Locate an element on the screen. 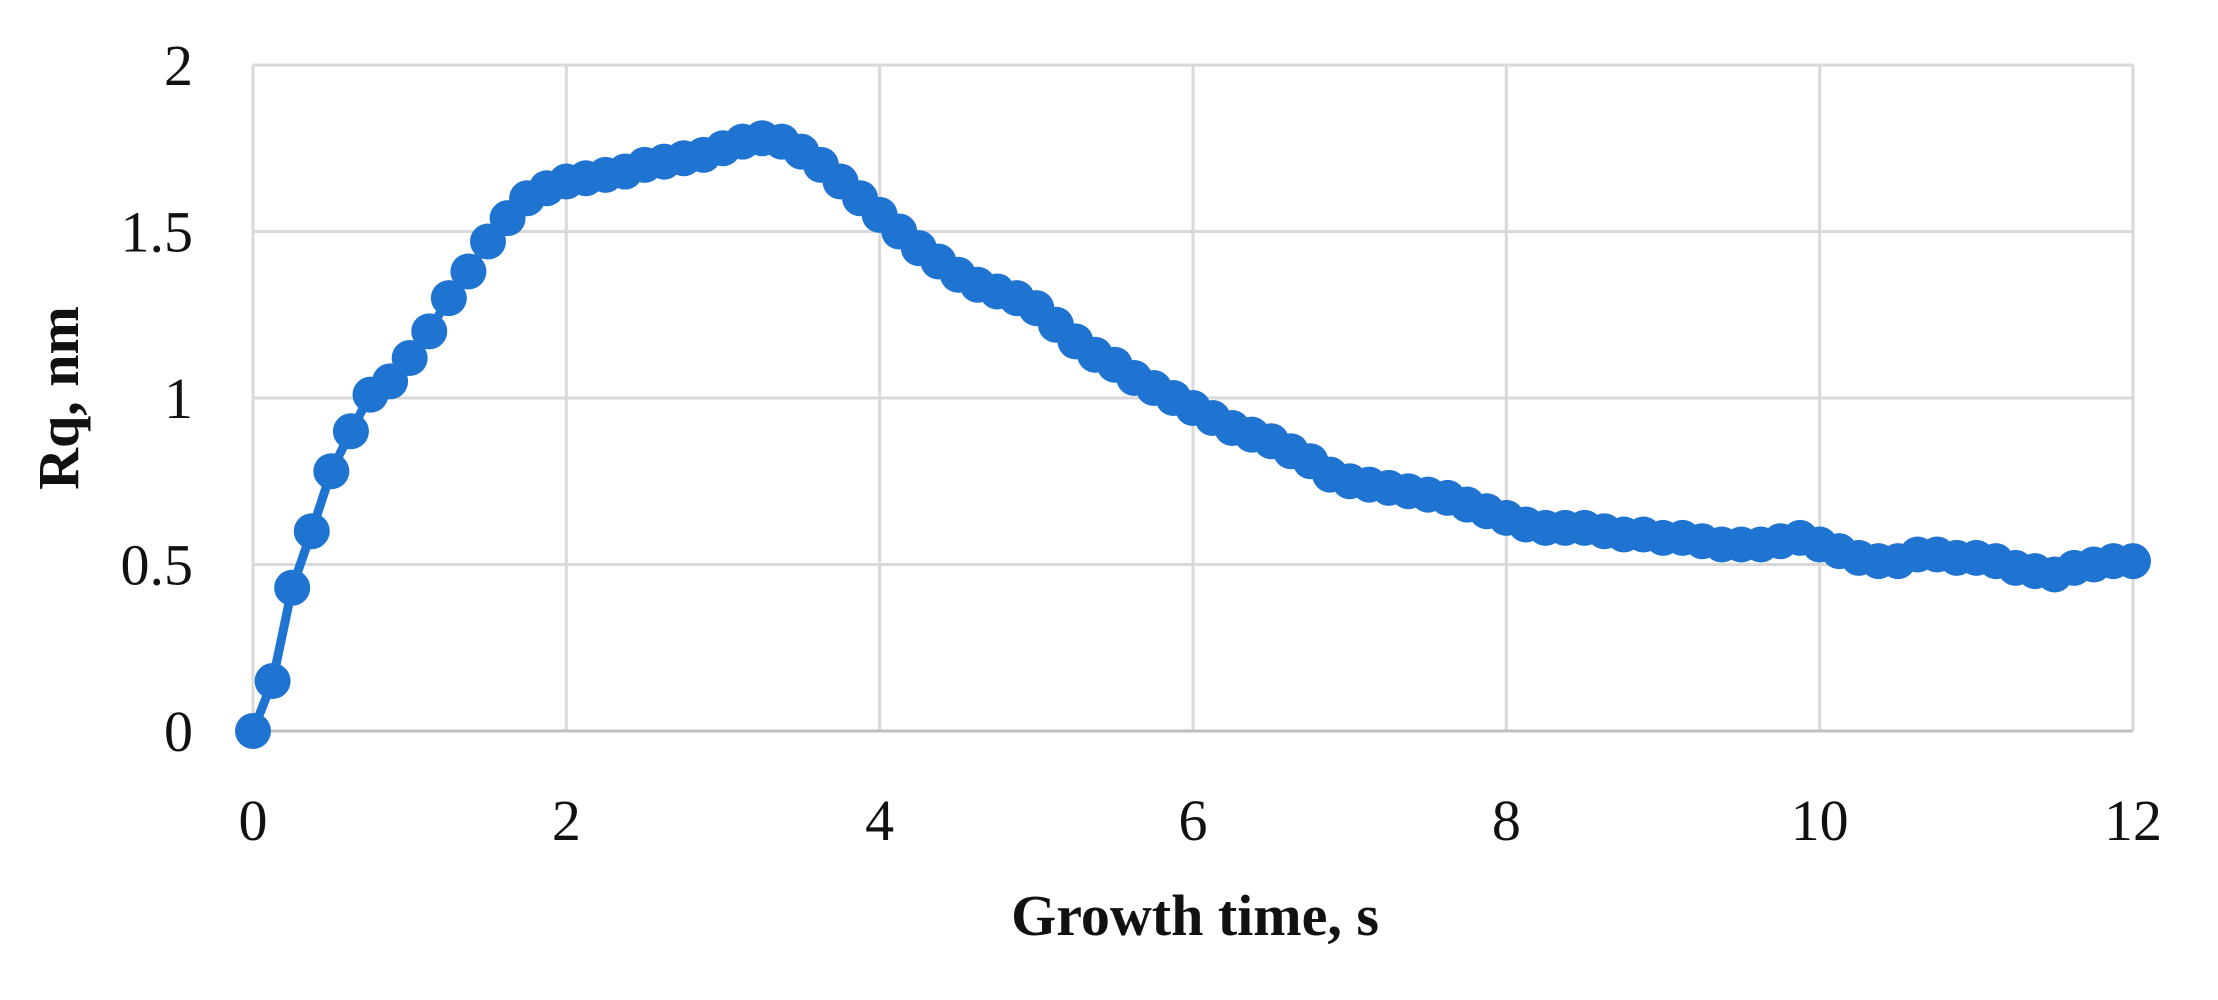 The height and width of the screenshot is (1000, 2218). x-tick-label: 4 is located at coordinates (879, 820).